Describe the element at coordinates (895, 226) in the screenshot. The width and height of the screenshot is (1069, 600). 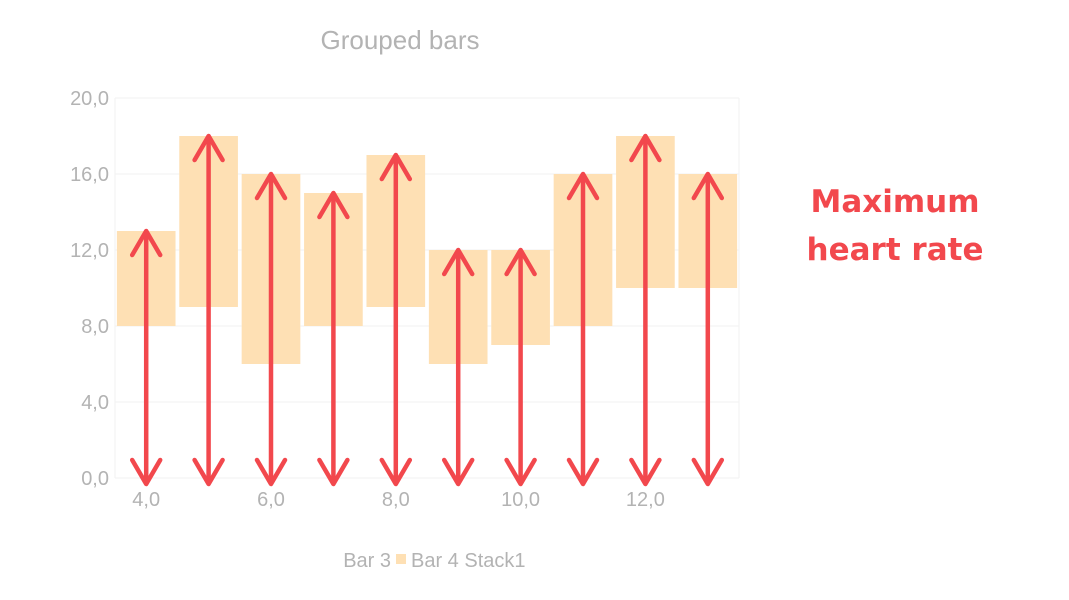
I see `annotation-label: Maximum heart rate` at that location.